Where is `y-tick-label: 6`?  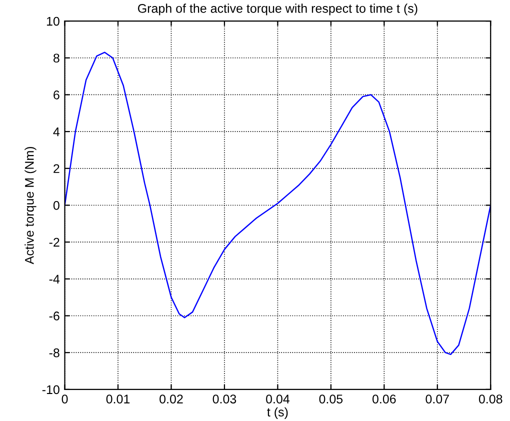
y-tick-label: 6 is located at coordinates (57, 95).